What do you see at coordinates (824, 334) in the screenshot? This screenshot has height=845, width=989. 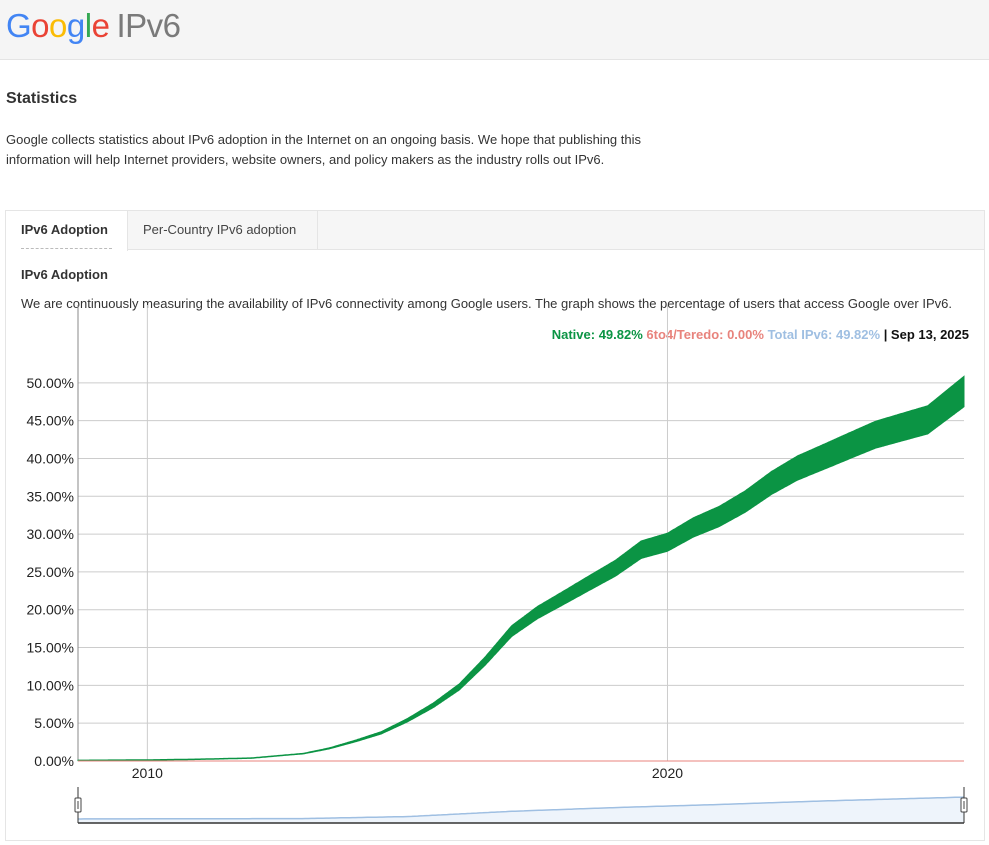 I see `legend-total: Total IPv6: 49.82%` at bounding box center [824, 334].